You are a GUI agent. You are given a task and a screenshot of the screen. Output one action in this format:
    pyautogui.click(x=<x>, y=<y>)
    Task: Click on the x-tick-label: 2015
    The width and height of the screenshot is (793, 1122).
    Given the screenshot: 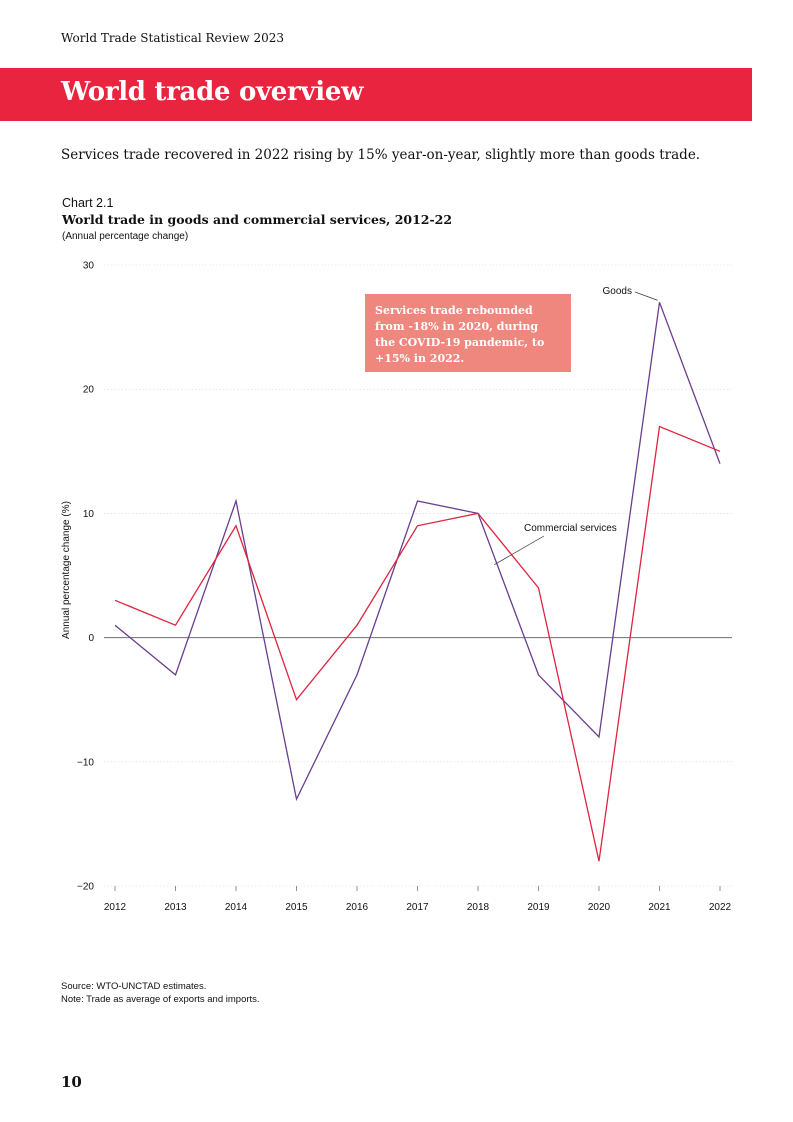 What is the action you would take?
    pyautogui.click(x=296, y=907)
    